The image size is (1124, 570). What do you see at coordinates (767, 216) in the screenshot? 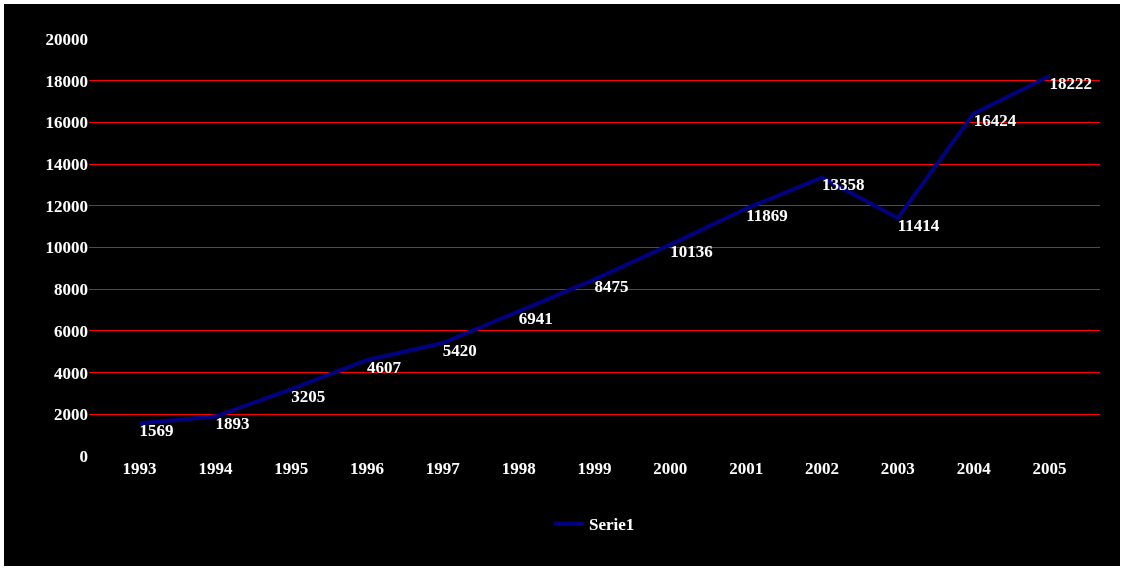
I see `data-label: 11869` at bounding box center [767, 216].